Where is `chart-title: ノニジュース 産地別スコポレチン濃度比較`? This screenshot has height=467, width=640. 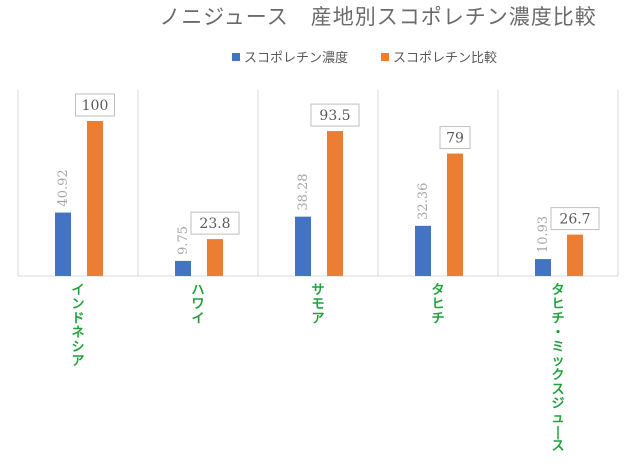
chart-title: ノニジュース 産地別スコポレチン濃度比較 is located at coordinates (377, 17).